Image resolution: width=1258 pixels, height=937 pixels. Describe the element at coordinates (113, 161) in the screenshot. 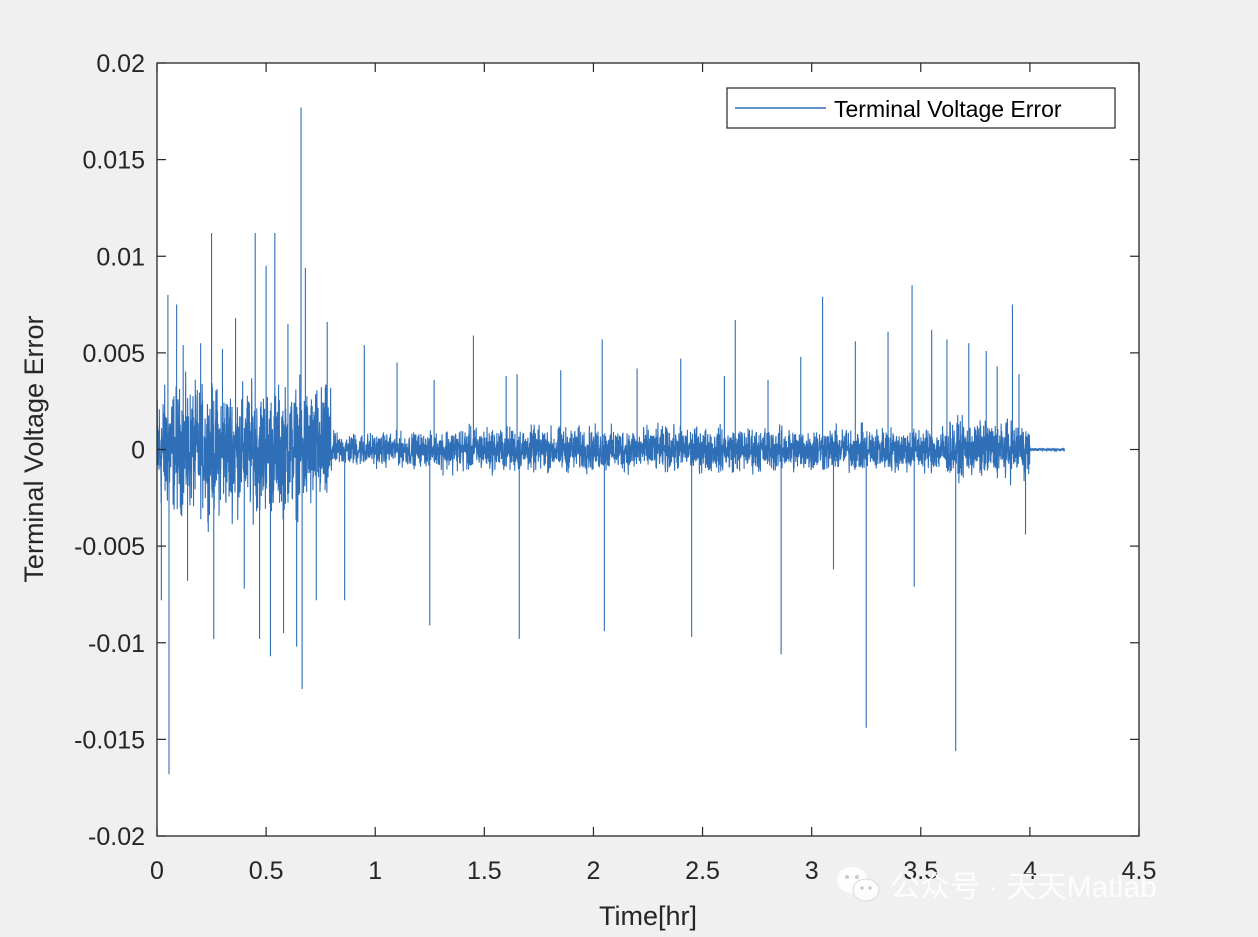

I see `y-tick-label: 0.015` at that location.